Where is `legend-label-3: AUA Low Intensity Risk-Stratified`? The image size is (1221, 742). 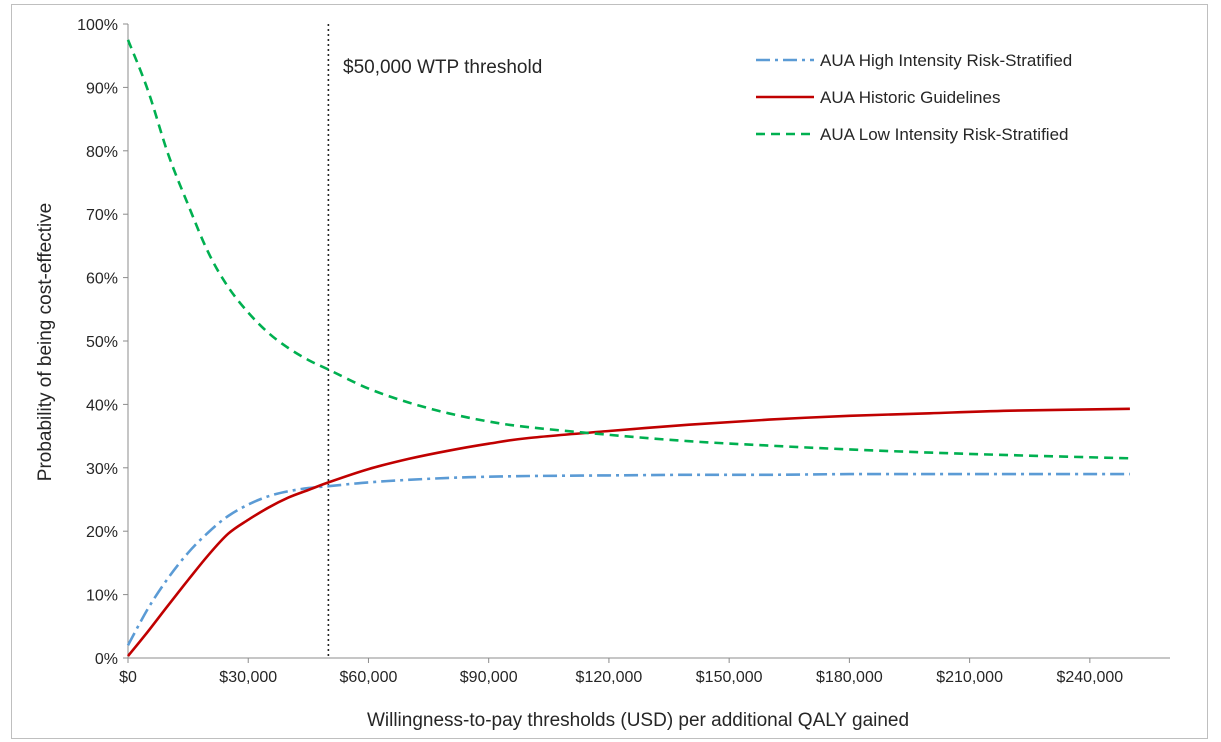 legend-label-3: AUA Low Intensity Risk-Stratified is located at coordinates (944, 134).